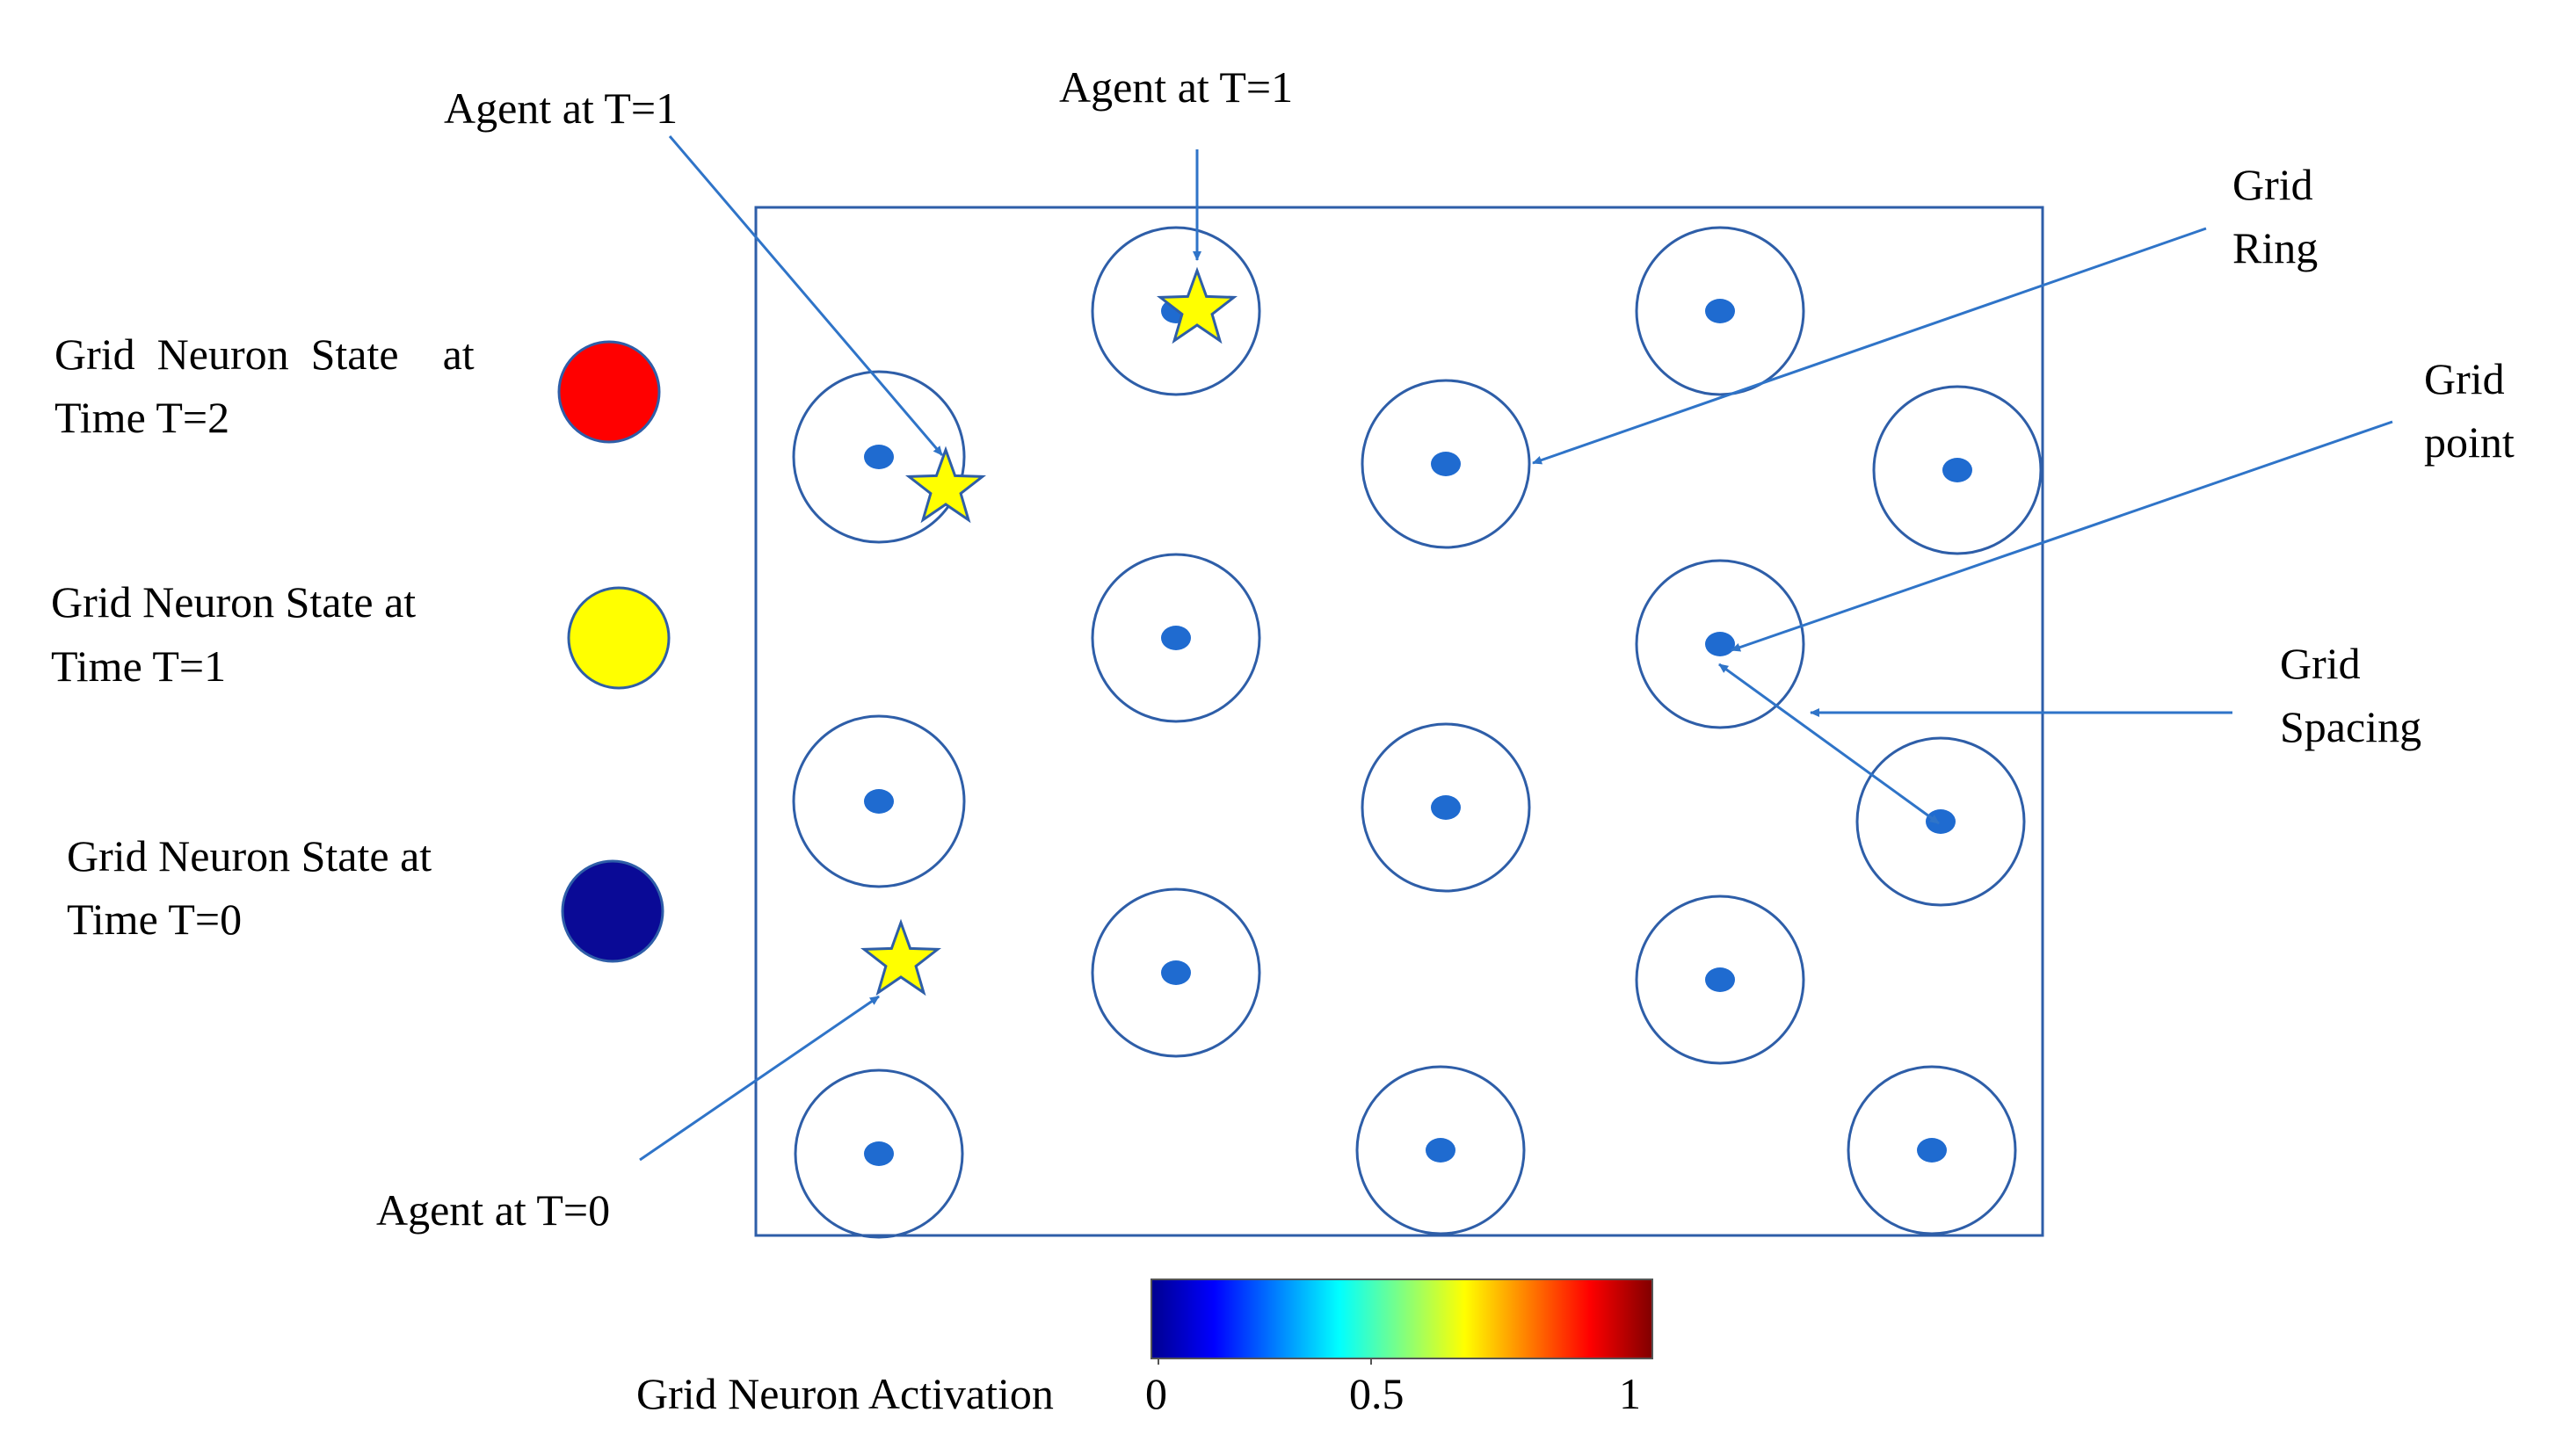  Describe the element at coordinates (1402, 1319) in the screenshot. I see `colorbar-gradient` at that location.